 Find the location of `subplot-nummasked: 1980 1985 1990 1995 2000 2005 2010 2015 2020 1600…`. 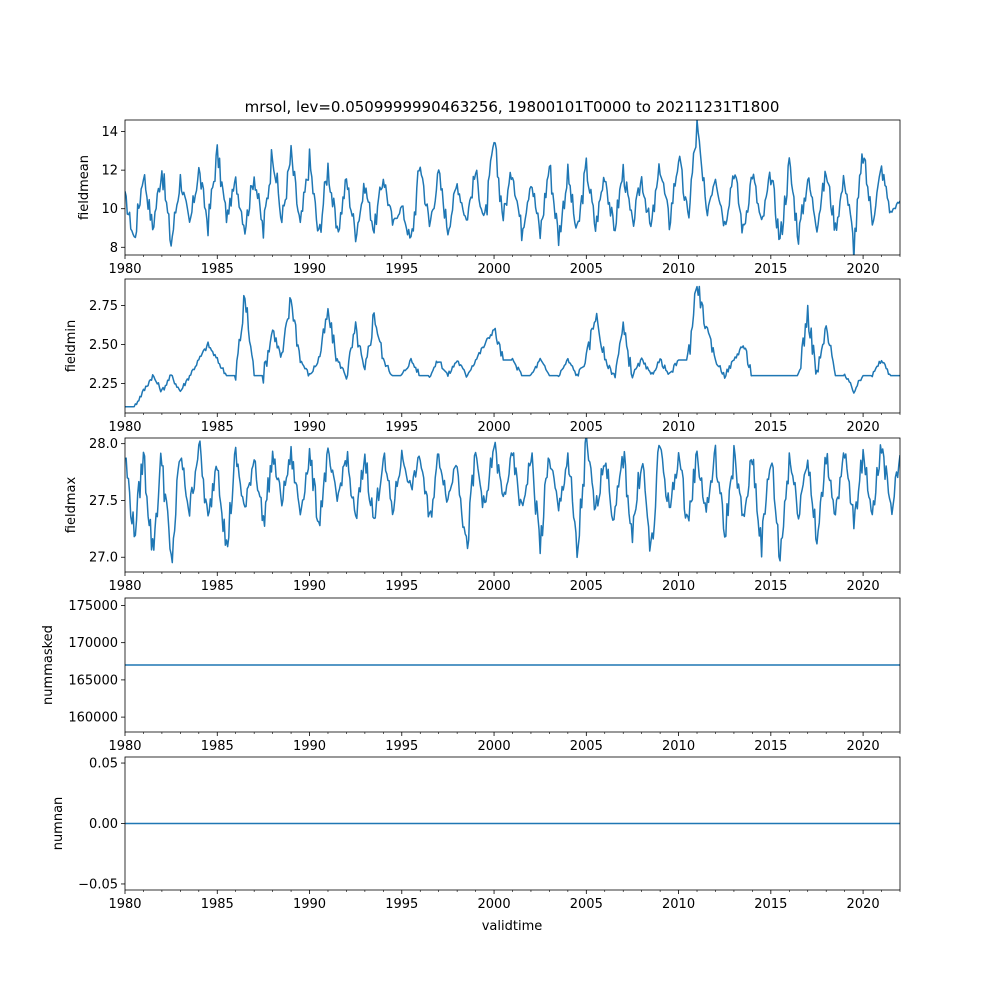

subplot-nummasked: 1980 1985 1990 1995 2000 2005 2010 2015 2020 1600… is located at coordinates (471, 675).